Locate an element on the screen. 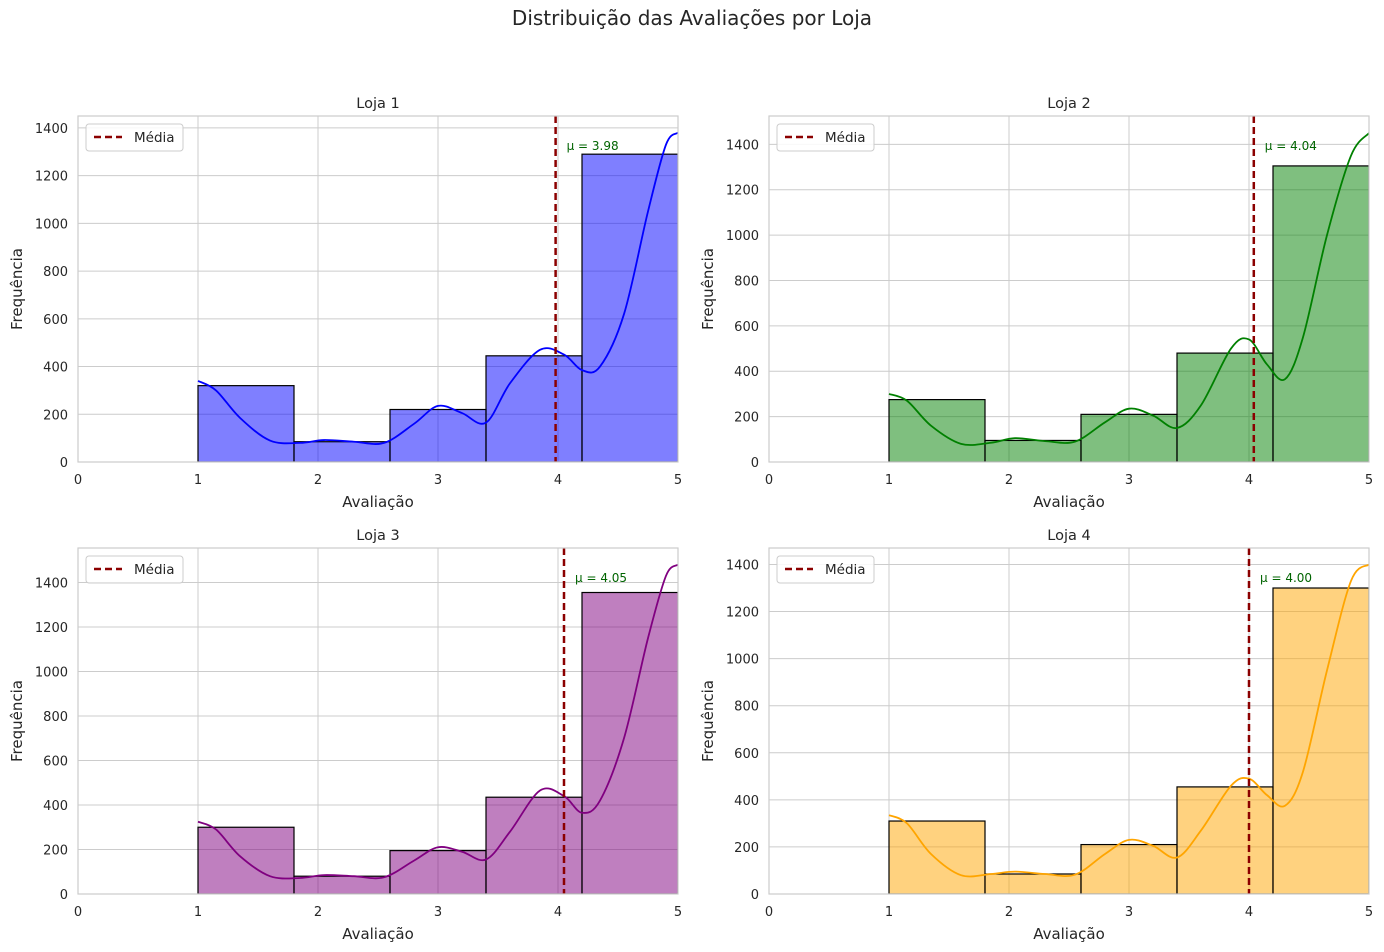 This screenshot has width=1384, height=952. subplot-title: Loja 4 is located at coordinates (1068, 536).